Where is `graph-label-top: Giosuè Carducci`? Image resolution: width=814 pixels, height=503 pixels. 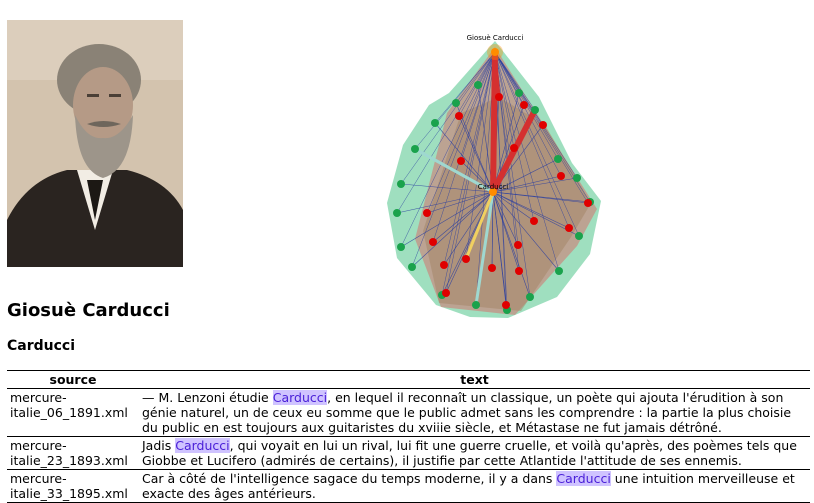 graph-label-top: Giosuè Carducci is located at coordinates (495, 38).